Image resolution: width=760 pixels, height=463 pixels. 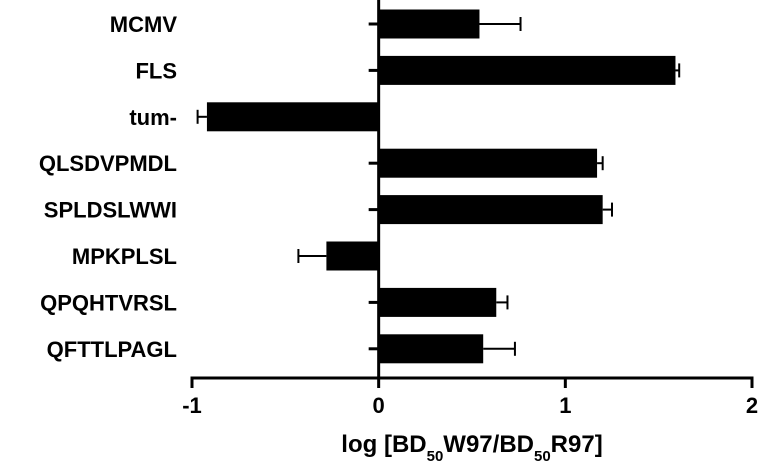 I want to click on x-tick-label: -1, so click(x=192, y=405).